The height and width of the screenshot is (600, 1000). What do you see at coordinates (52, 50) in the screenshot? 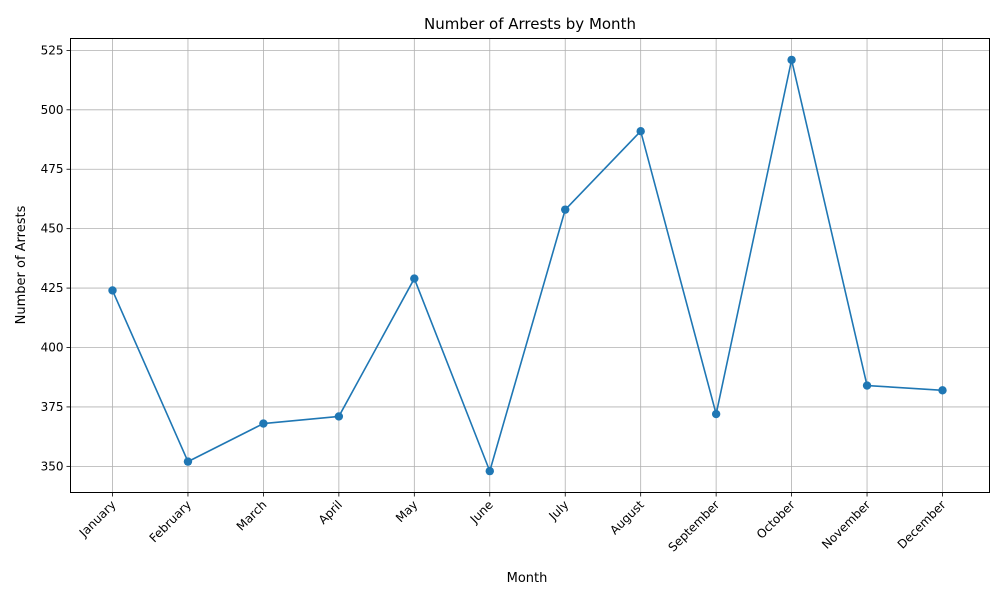
I see `y-tick-label: 525` at bounding box center [52, 50].